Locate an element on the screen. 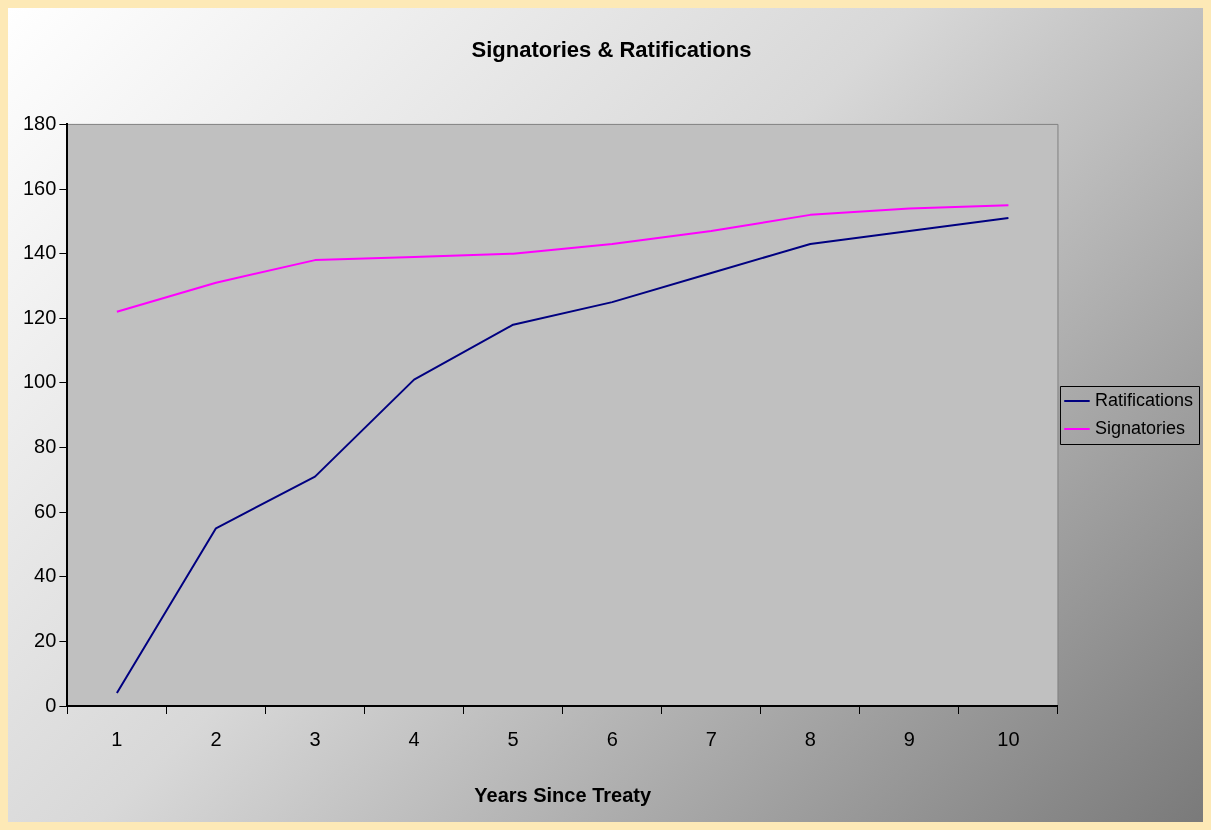 The height and width of the screenshot is (830, 1211). y-tick-label: 80 is located at coordinates (45, 446).